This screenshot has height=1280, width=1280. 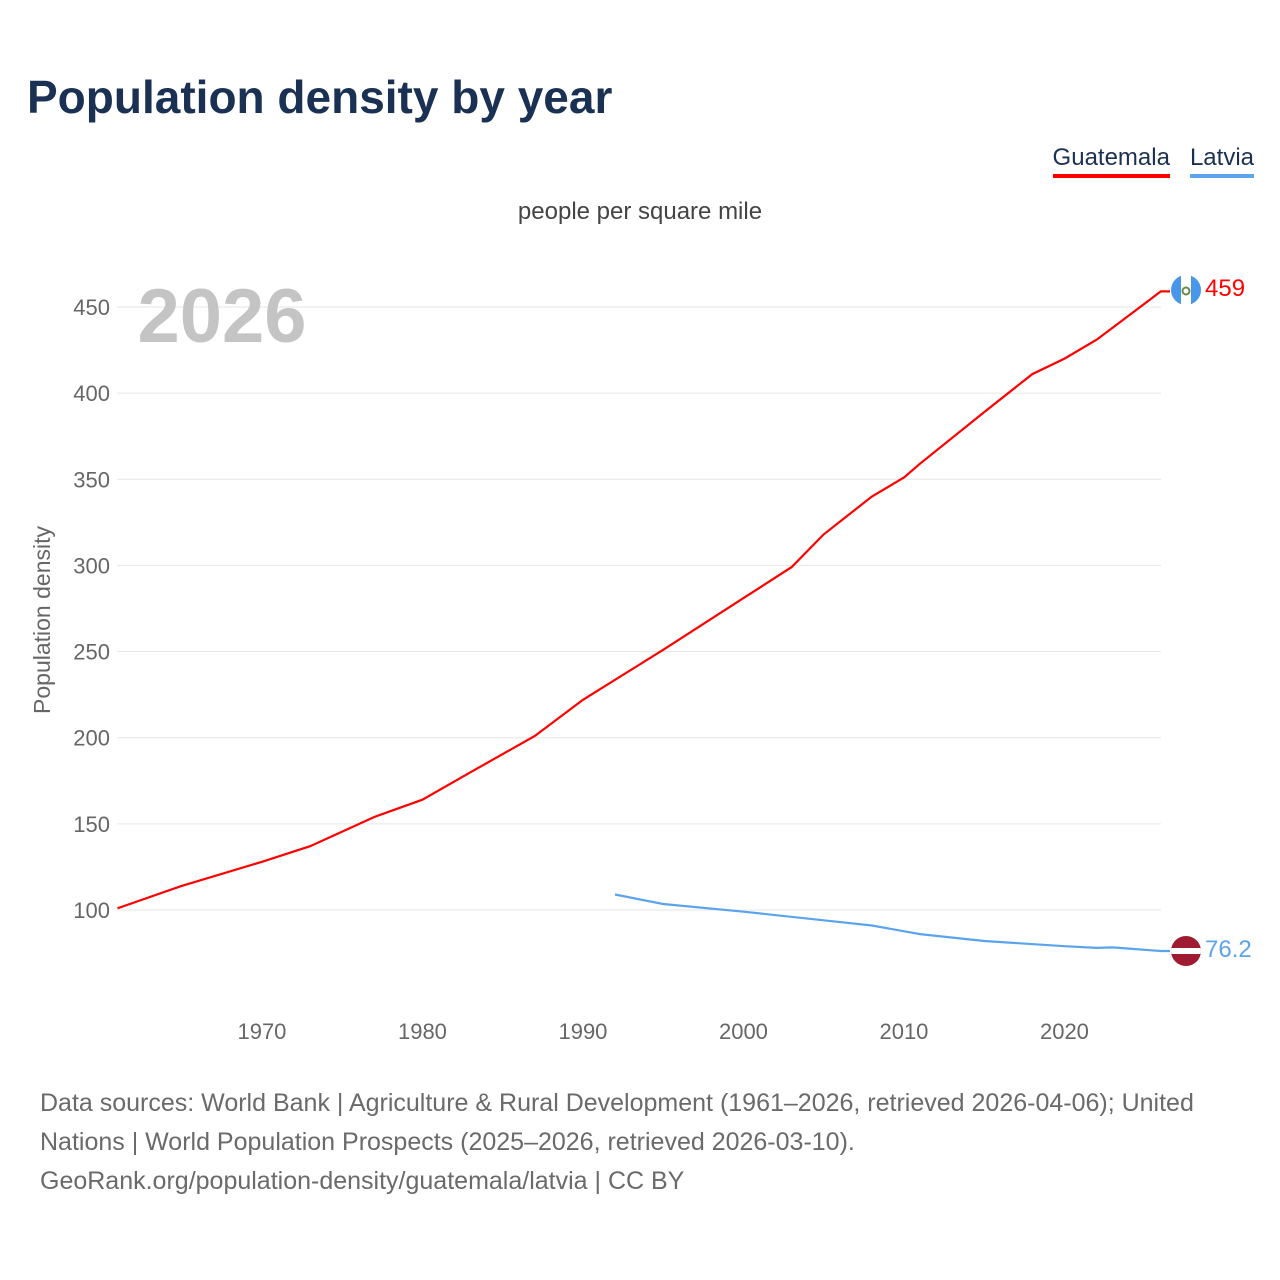 What do you see at coordinates (892, 923) in the screenshot?
I see `series-line-latvia` at bounding box center [892, 923].